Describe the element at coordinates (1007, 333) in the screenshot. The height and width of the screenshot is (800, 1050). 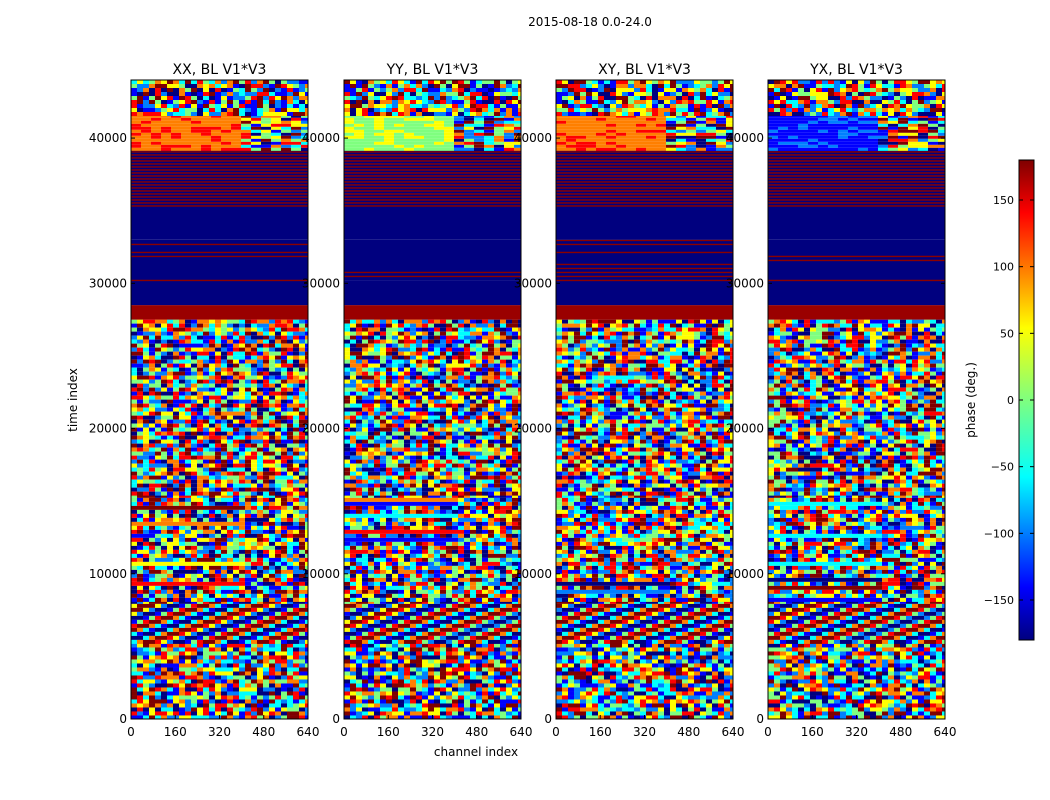
I see `colorbar-tick-label: 50` at that location.